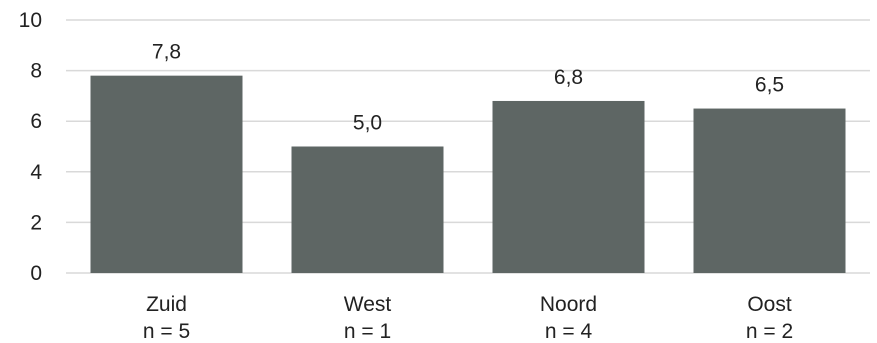 Image resolution: width=877 pixels, height=343 pixels. I want to click on y-tick-label: 2, so click(36, 222).